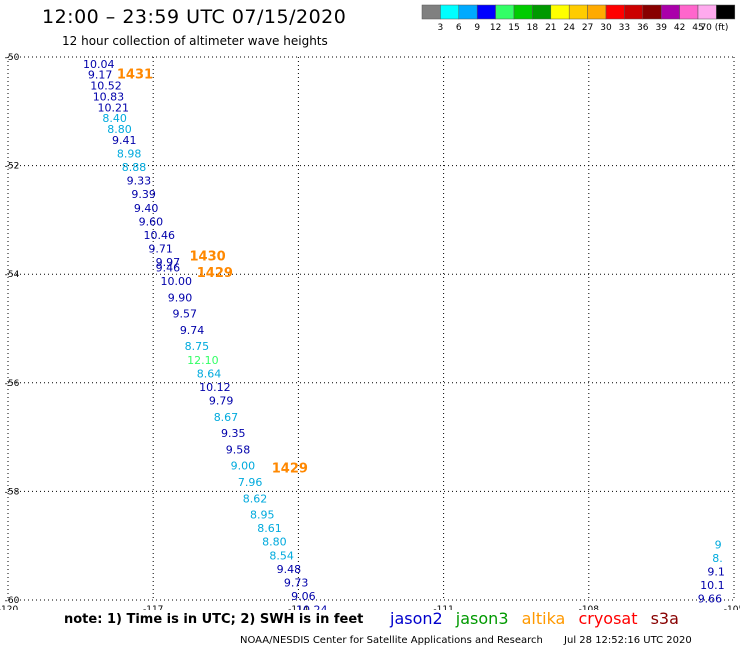 The image size is (740, 650). I want to click on swh-point: 9.17, so click(100, 75).